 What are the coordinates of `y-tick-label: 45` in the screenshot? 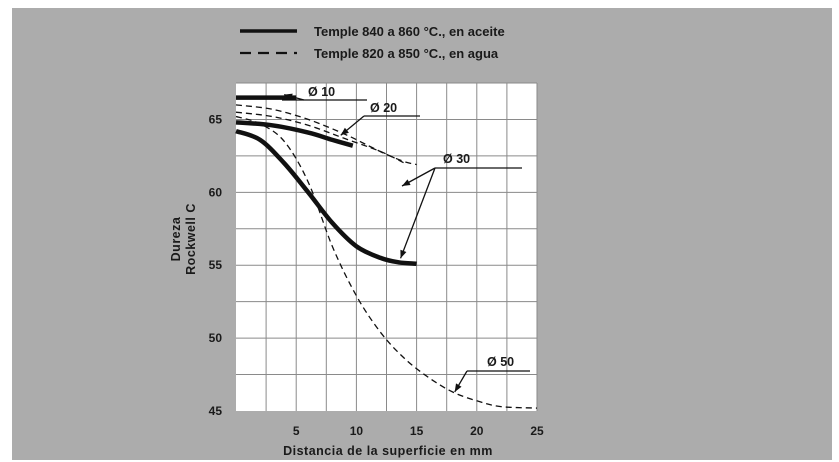 It's located at (216, 411).